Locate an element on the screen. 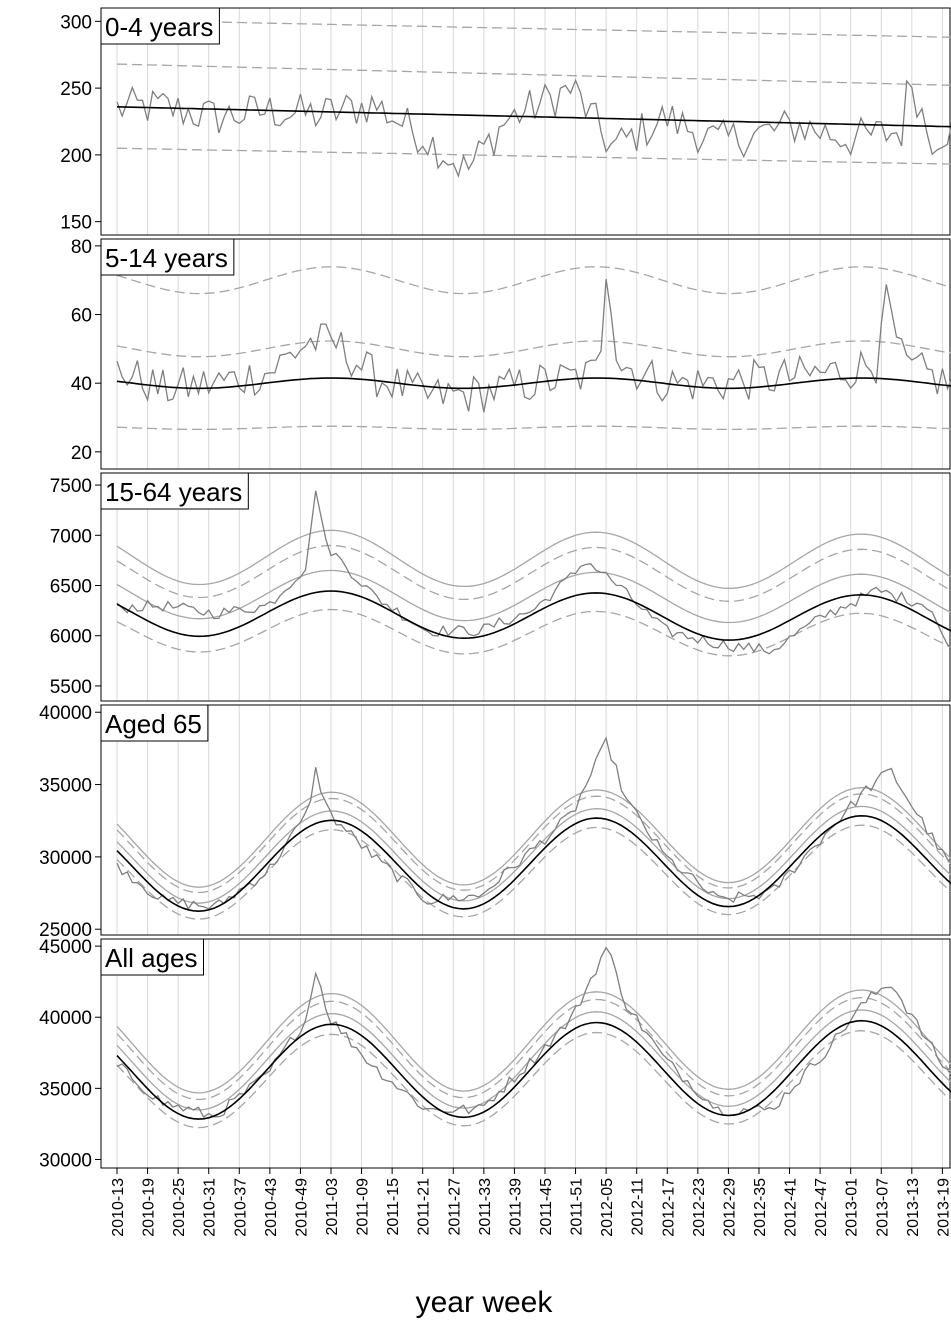  x-tick-label: 2012-29 is located at coordinates (729, 1207).